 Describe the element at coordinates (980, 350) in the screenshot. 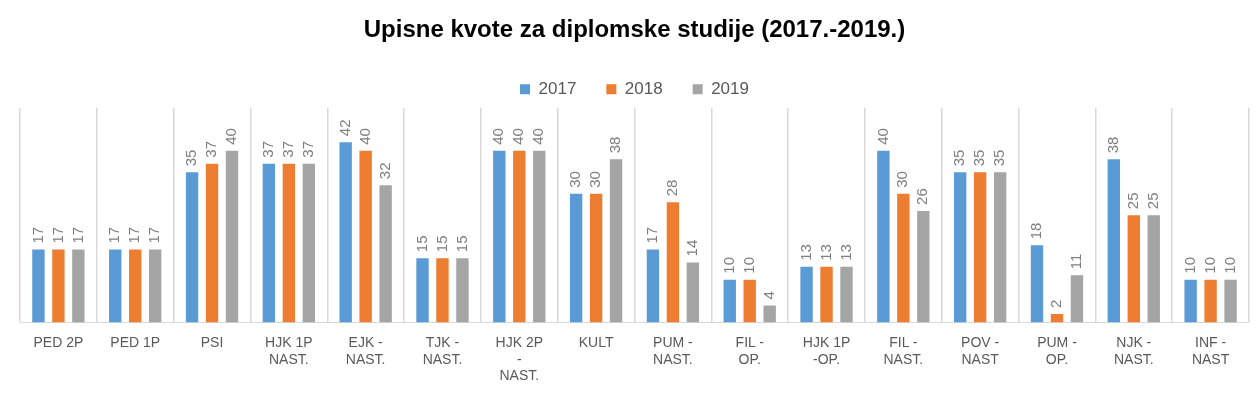

I see `x-tick-label: POV - NAST` at that location.